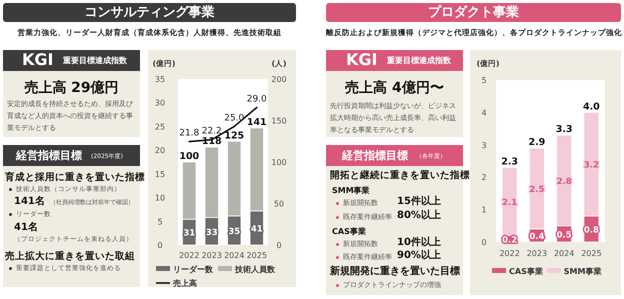 Image resolution: width=624 pixels, height=299 pixels. I want to click on y-tick-label: 25, so click(160, 127).